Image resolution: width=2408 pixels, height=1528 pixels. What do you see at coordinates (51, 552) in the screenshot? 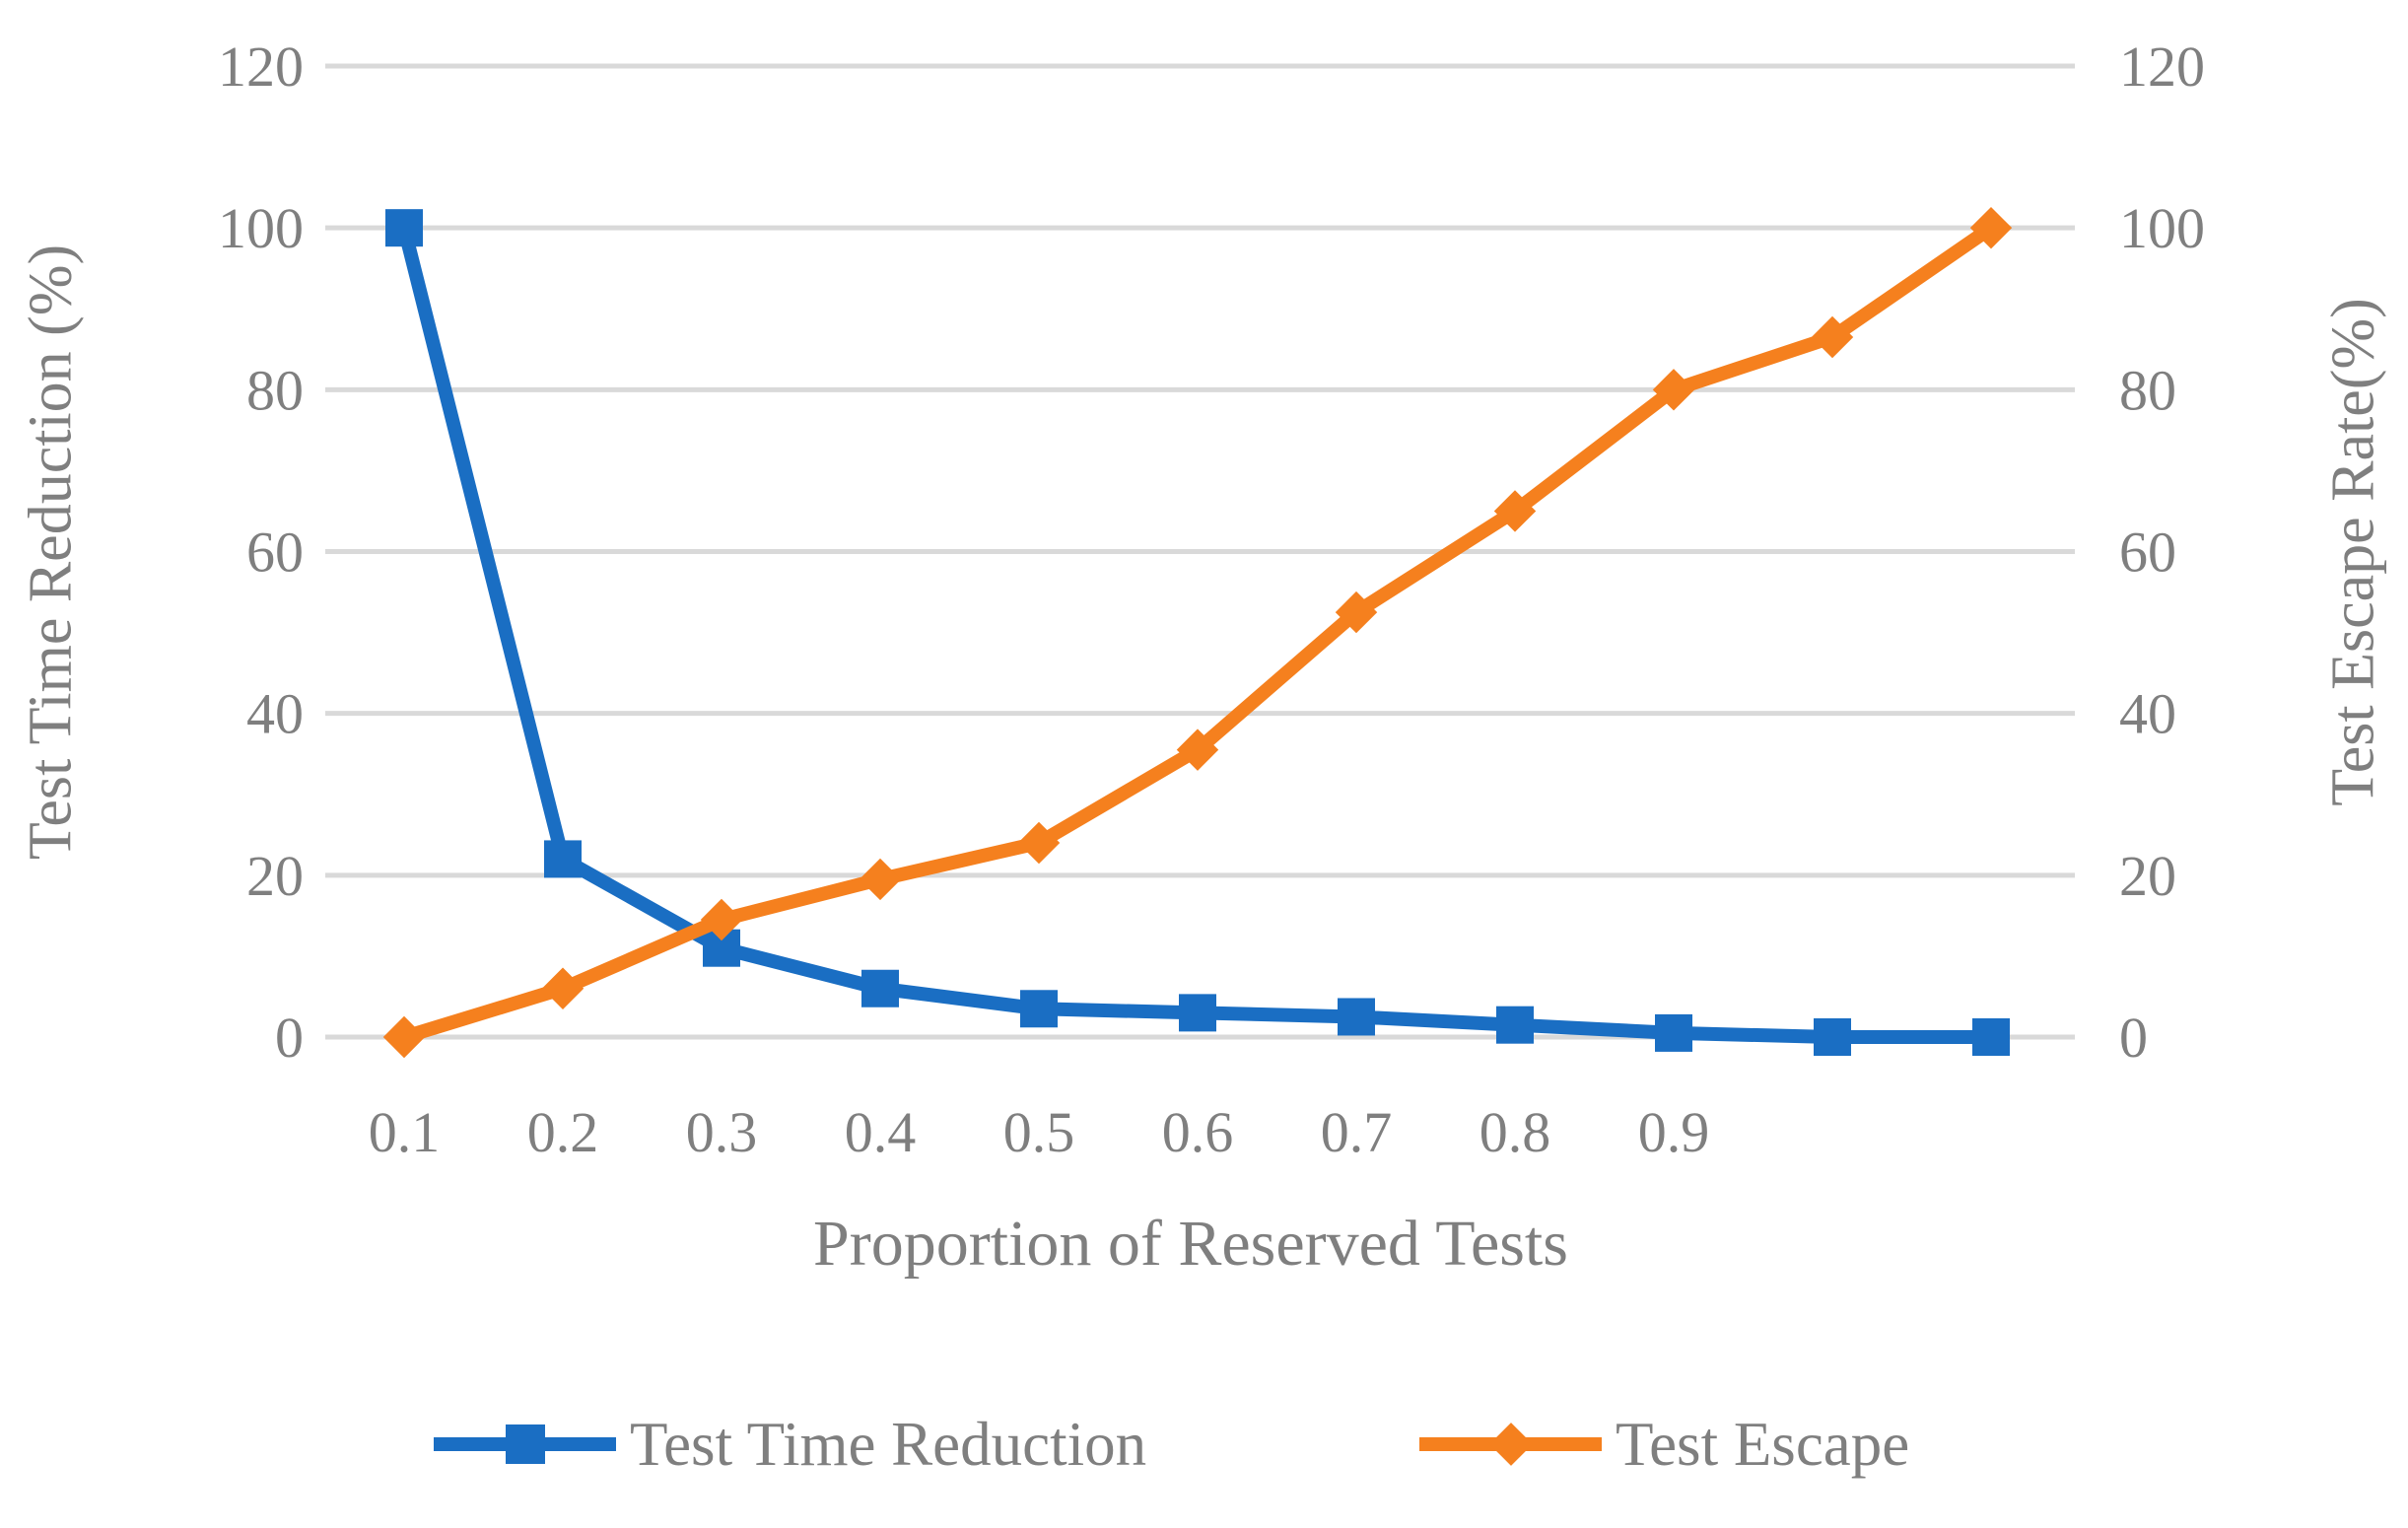
I see `left-y-axis-title: Test Time Reduction (%)` at bounding box center [51, 552].